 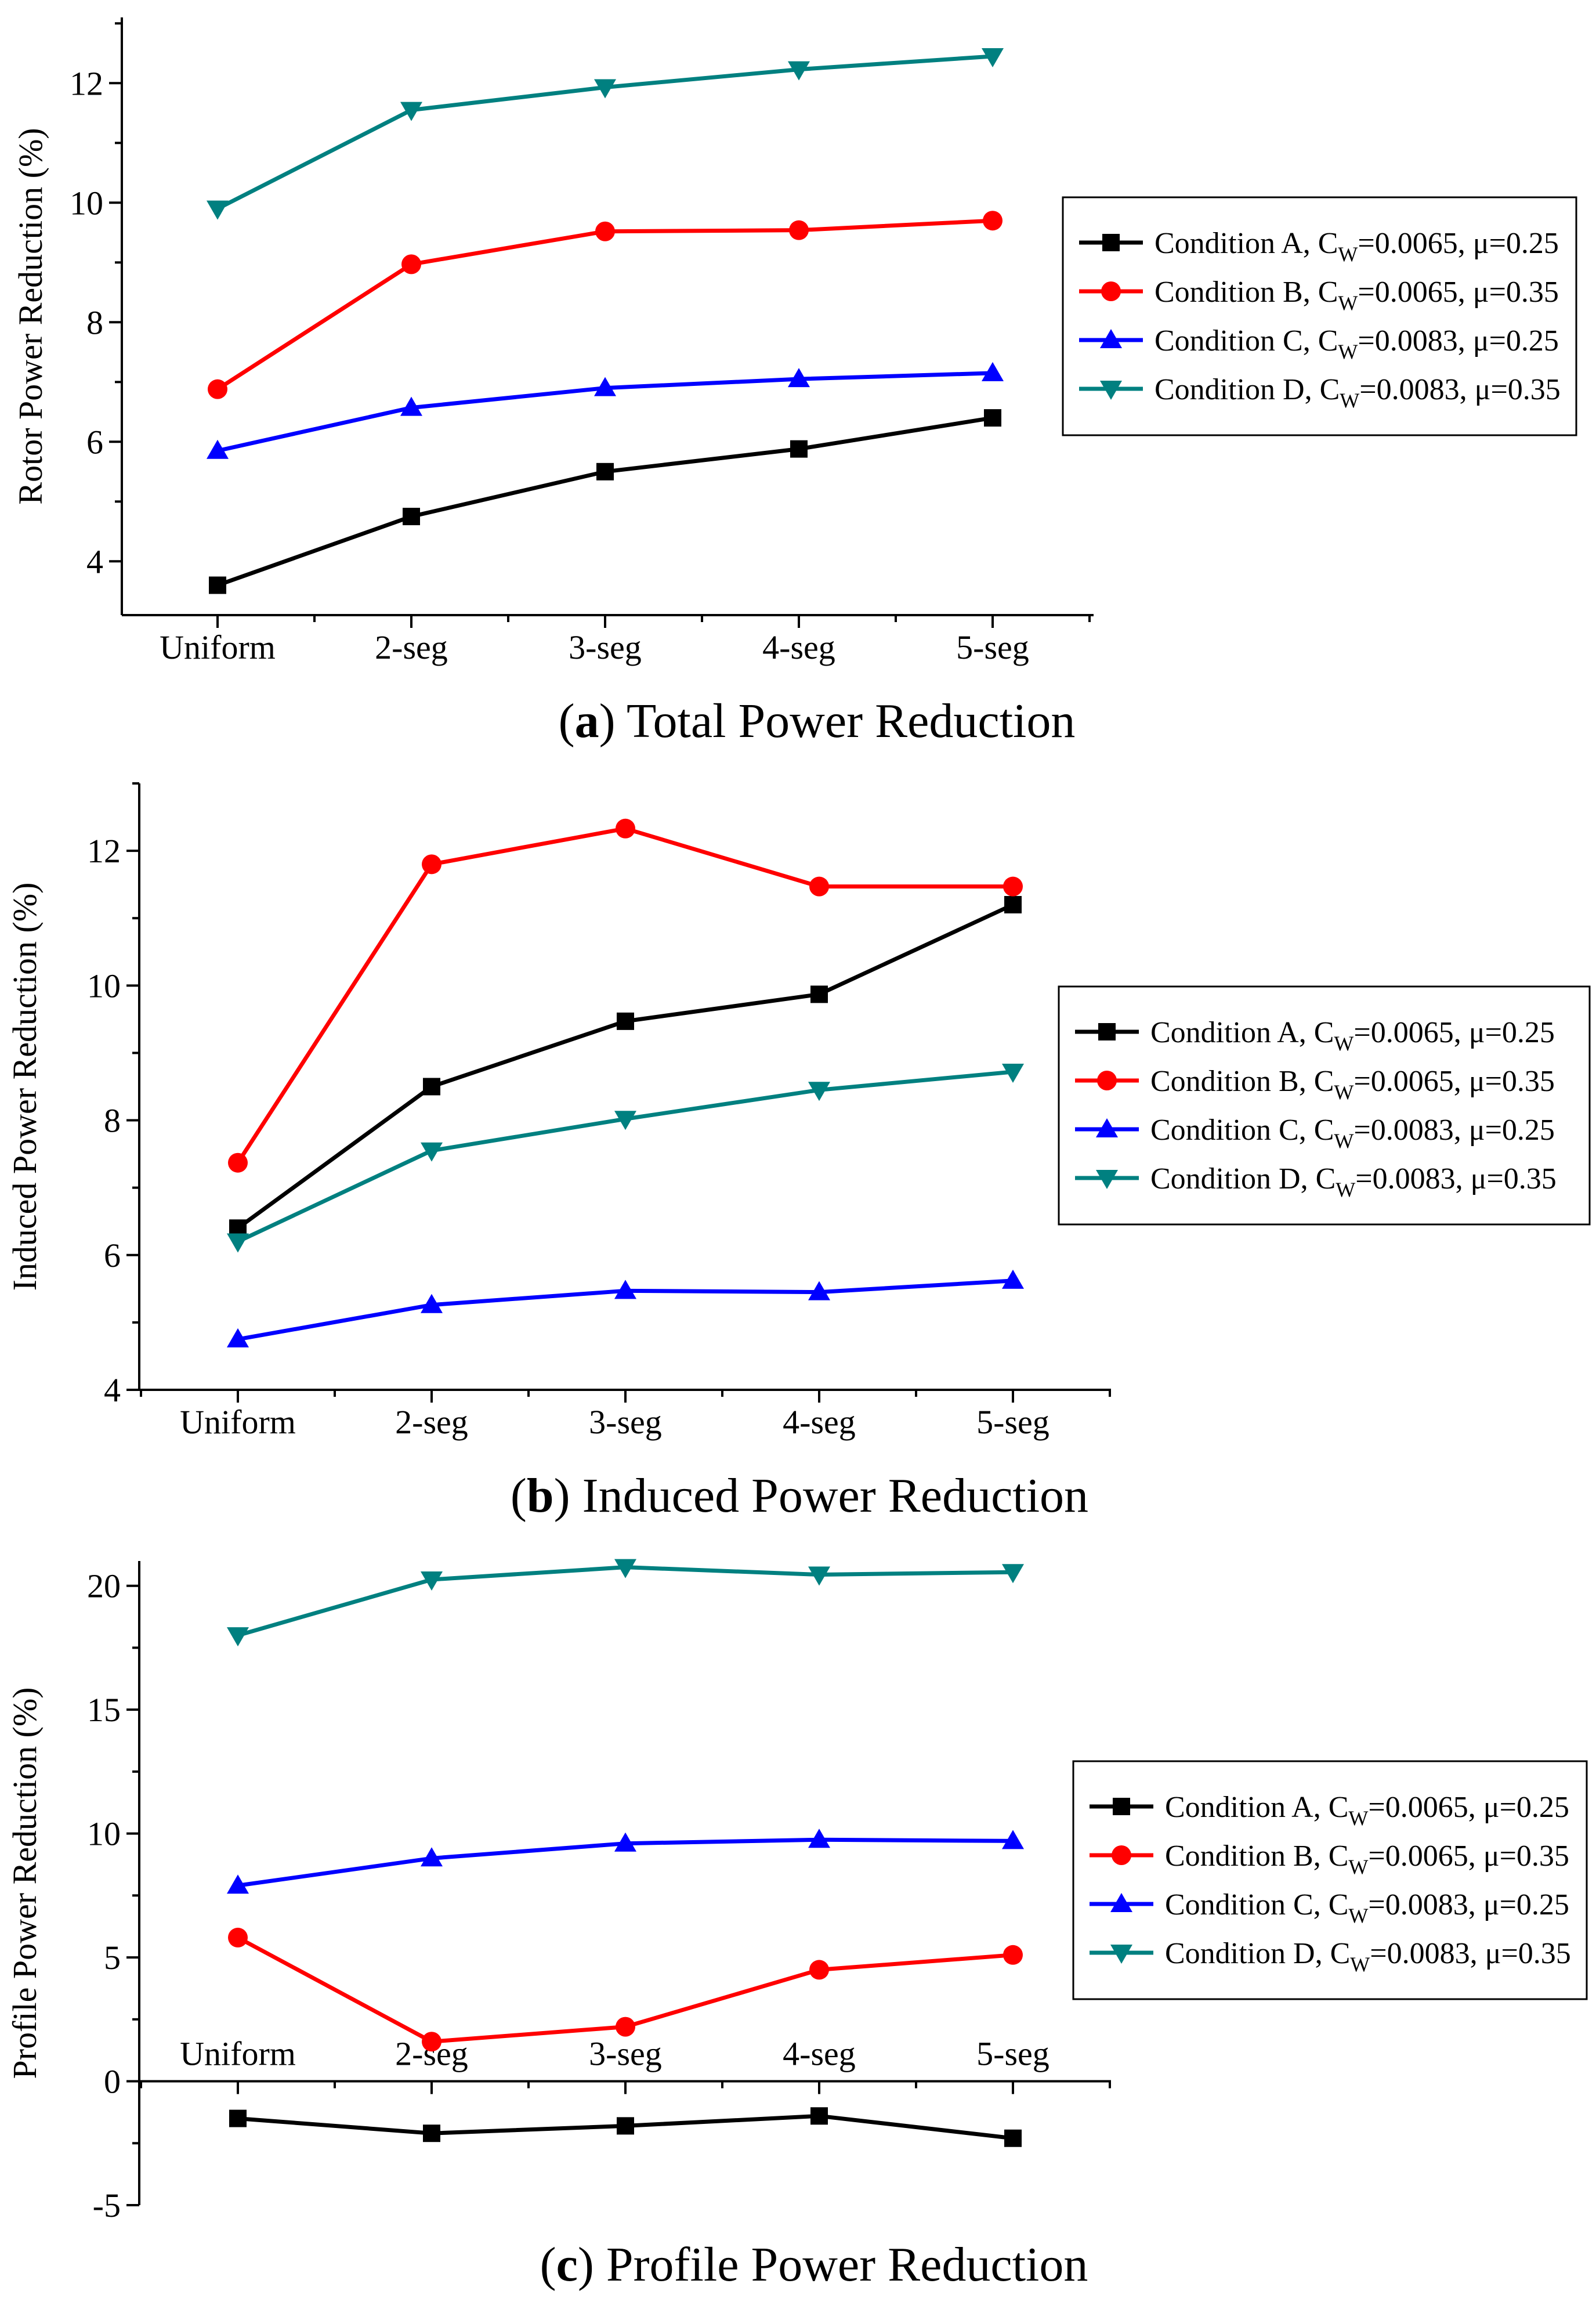 What do you see at coordinates (112, 1390) in the screenshot?
I see `y-tick-label: 4` at bounding box center [112, 1390].